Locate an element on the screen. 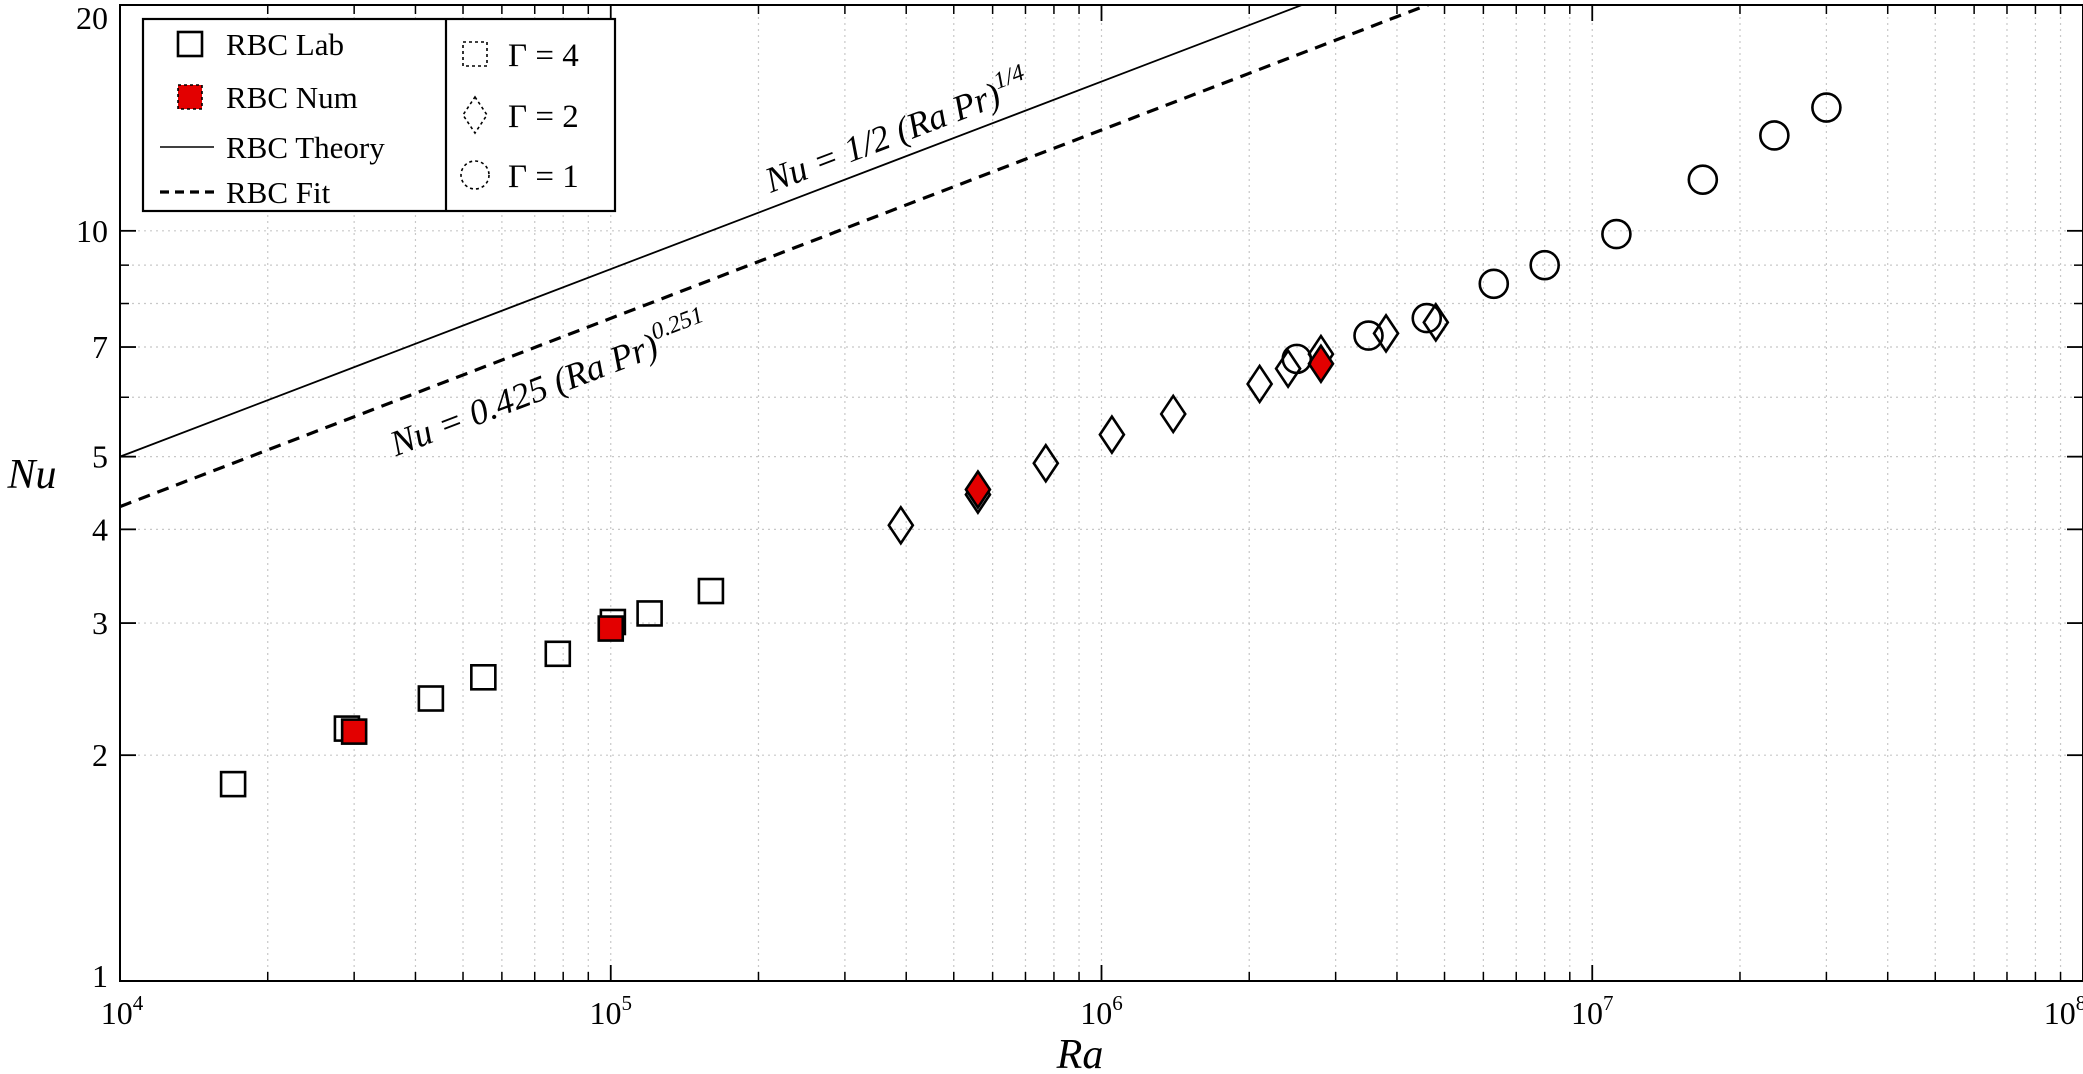  legend-label: RBC Lab is located at coordinates (285, 44).